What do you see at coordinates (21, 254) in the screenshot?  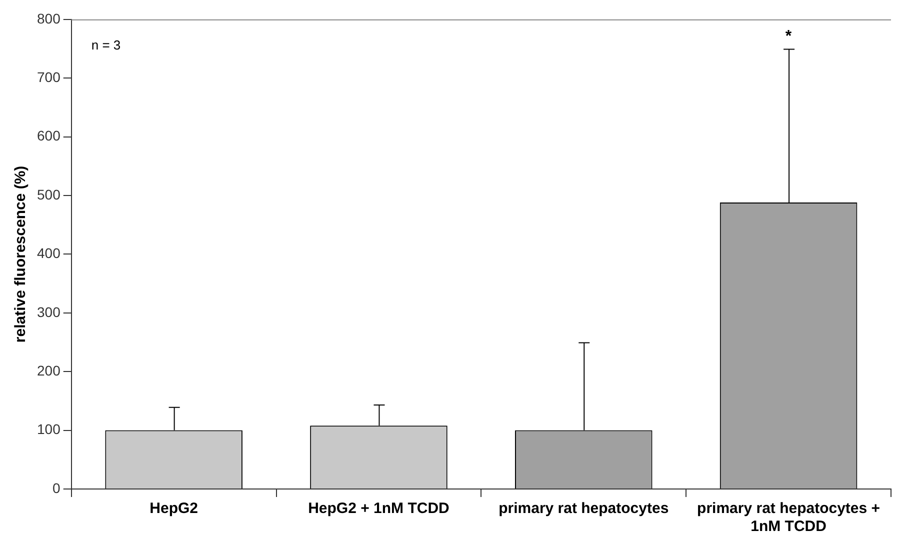 I see `y-axis-title: relative fluorescence (%)` at bounding box center [21, 254].